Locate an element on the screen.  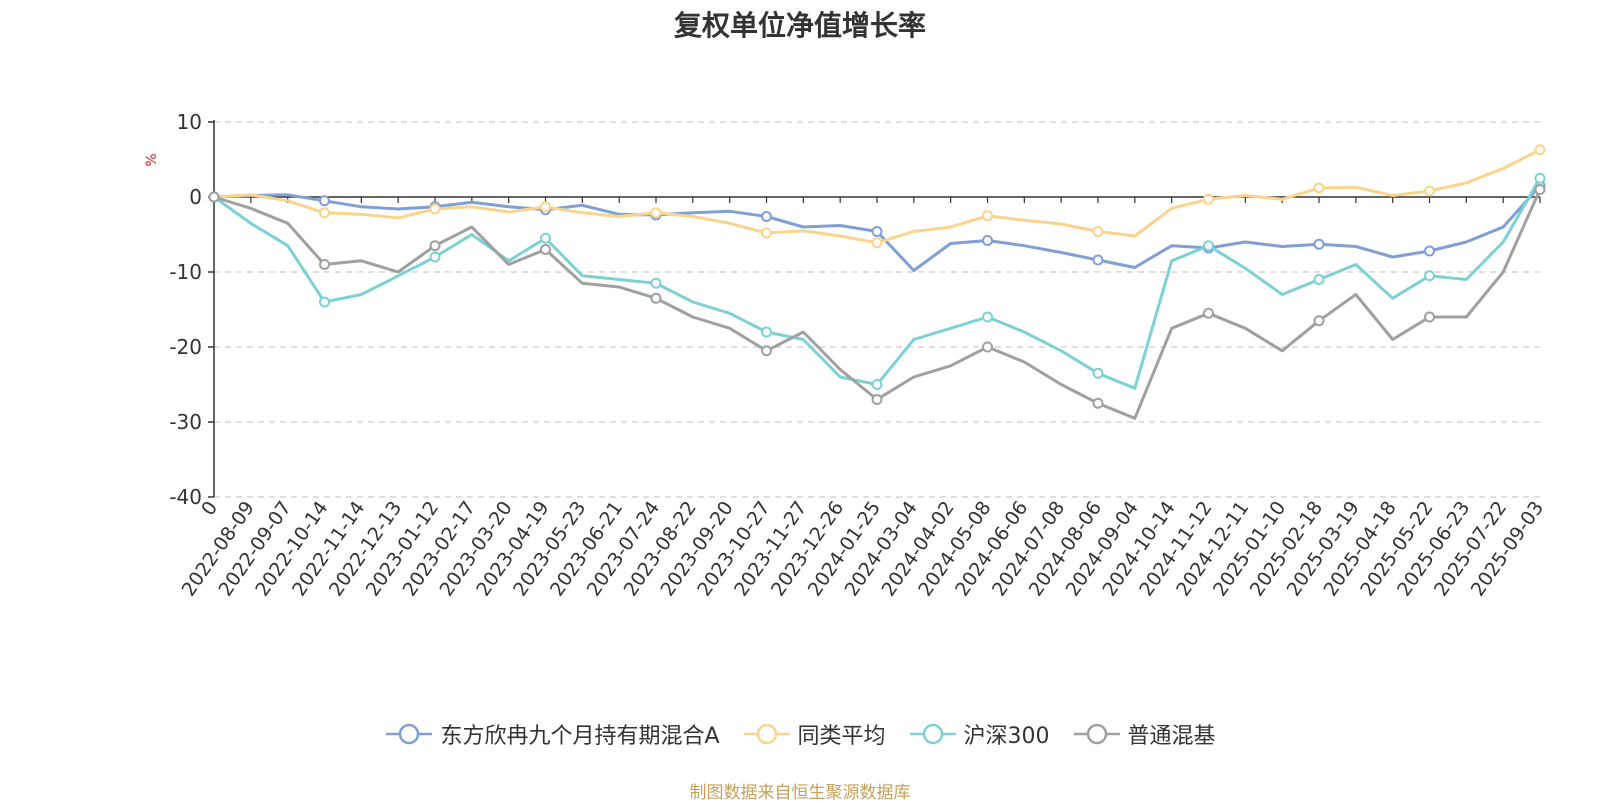
legend-label: 同类平均 is located at coordinates (841, 736).